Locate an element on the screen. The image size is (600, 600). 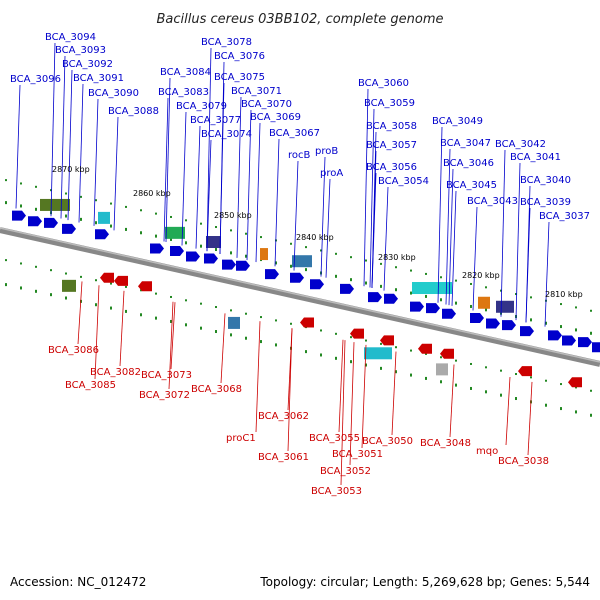
scale-mark-label: 2850 kbp is located at coordinates (233, 215).